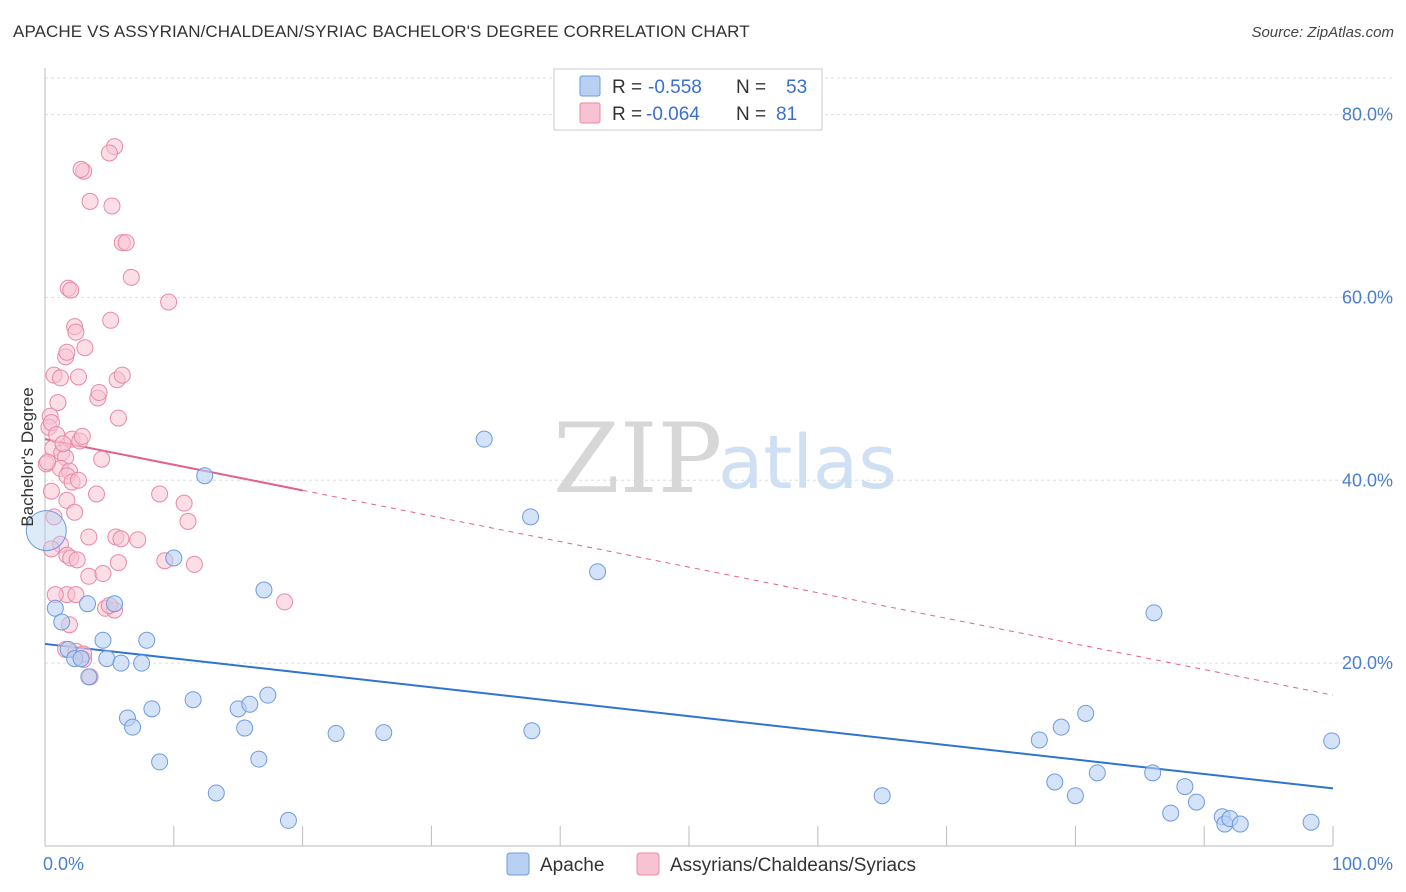  What do you see at coordinates (27, 456) in the screenshot?
I see `y-axis-label: Bachelor's Degree` at bounding box center [27, 456].